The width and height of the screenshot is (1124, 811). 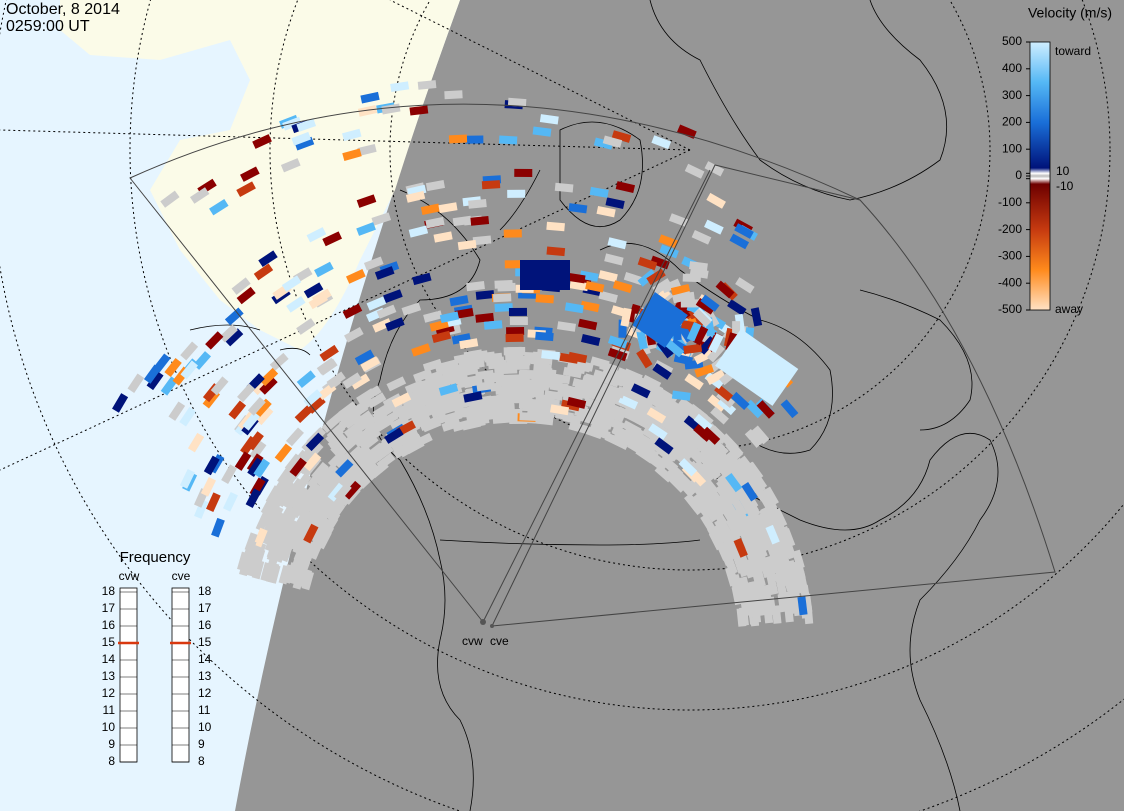 What do you see at coordinates (201, 761) in the screenshot?
I see `frequency-tick-label: 8` at bounding box center [201, 761].